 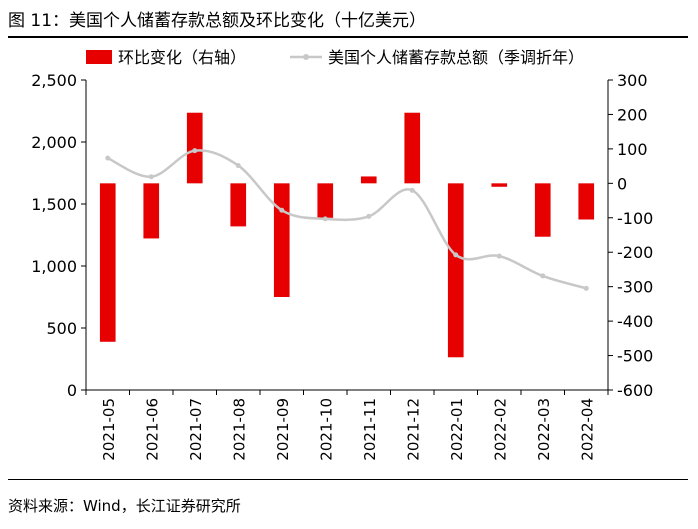 I want to click on x-tick-label: 2022-01, so click(x=457, y=429).